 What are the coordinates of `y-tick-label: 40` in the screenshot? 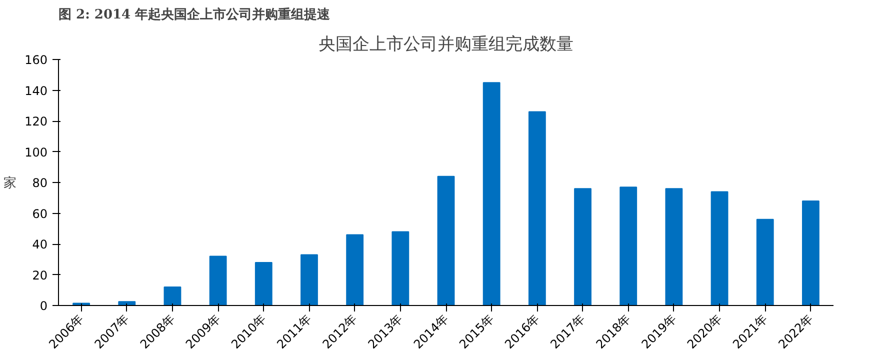 It's located at (40, 245).